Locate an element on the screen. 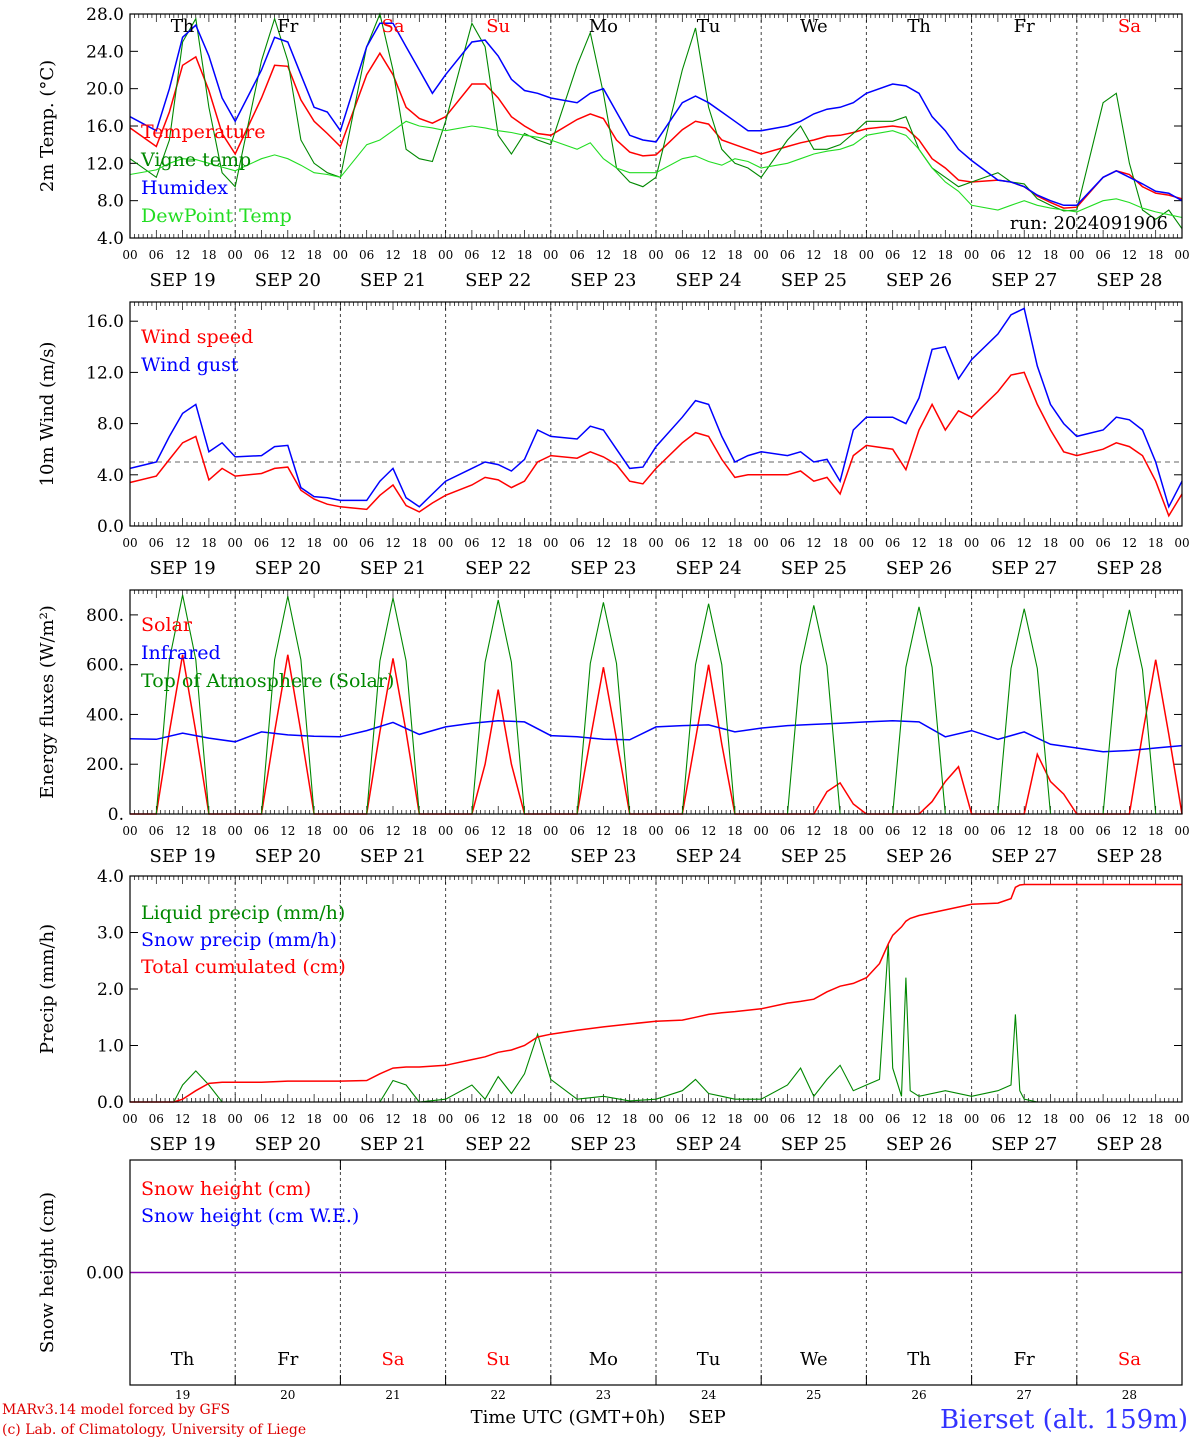  weekday-label: Th is located at coordinates (183, 26).